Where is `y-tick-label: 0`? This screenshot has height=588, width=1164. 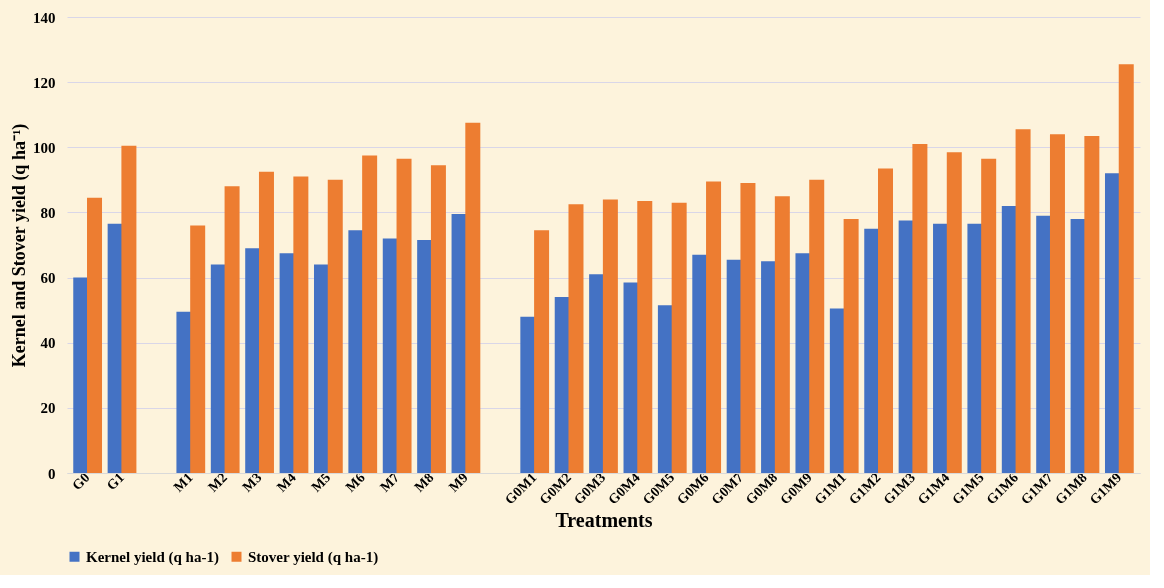
y-tick-label: 0 is located at coordinates (52, 473).